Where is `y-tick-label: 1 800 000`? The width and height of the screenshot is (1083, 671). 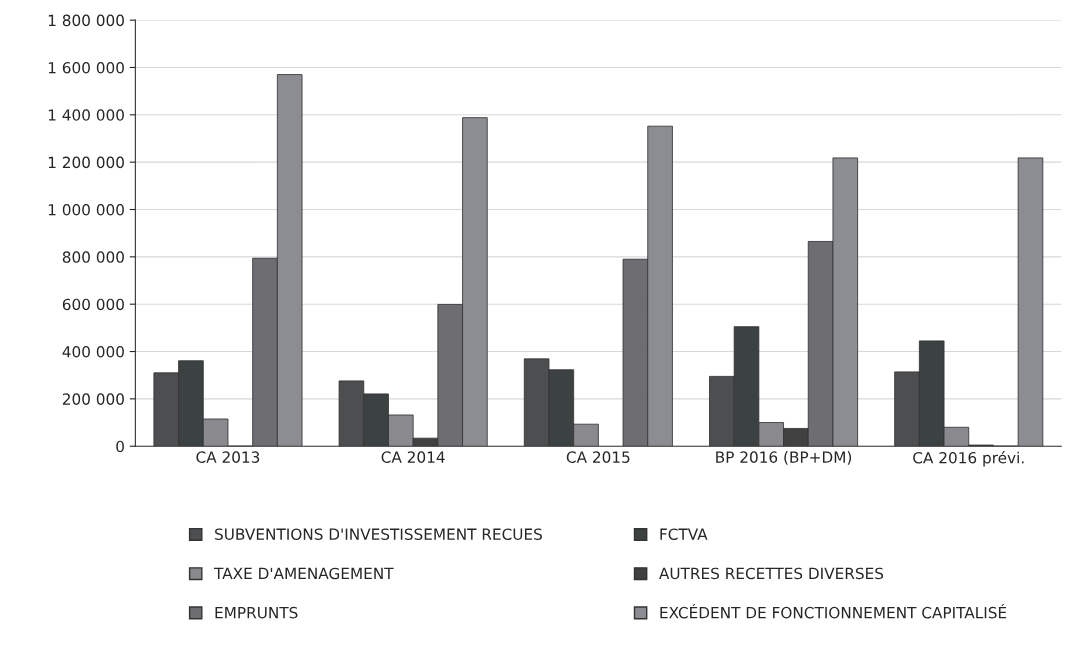 y-tick-label: 1 800 000 is located at coordinates (86, 20).